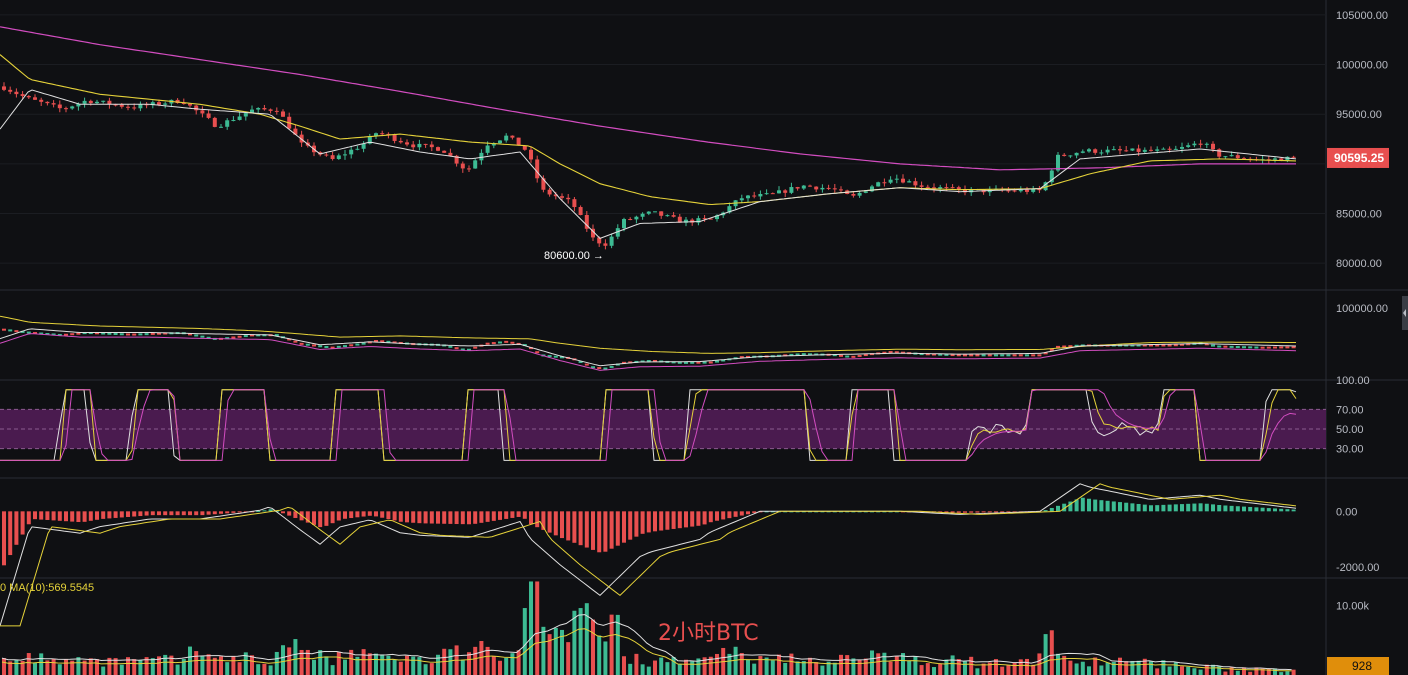  What do you see at coordinates (663, 425) in the screenshot?
I see `rsi-pane` at bounding box center [663, 425].